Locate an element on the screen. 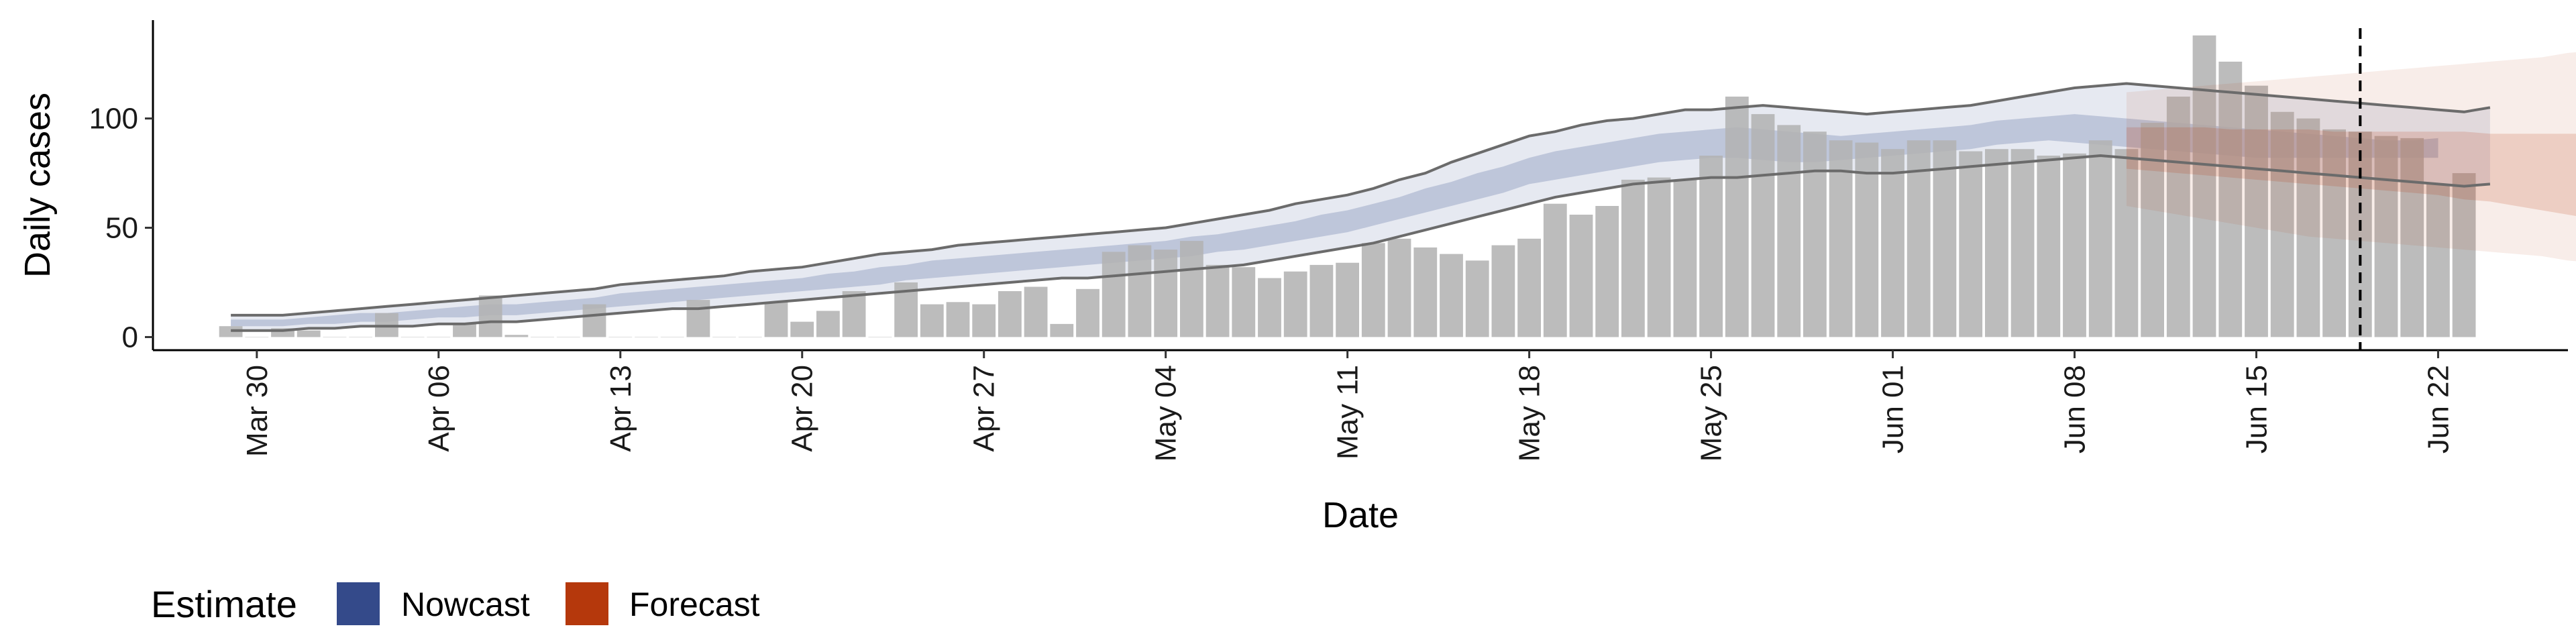  x-tick-label: May 18 is located at coordinates (1529, 413).